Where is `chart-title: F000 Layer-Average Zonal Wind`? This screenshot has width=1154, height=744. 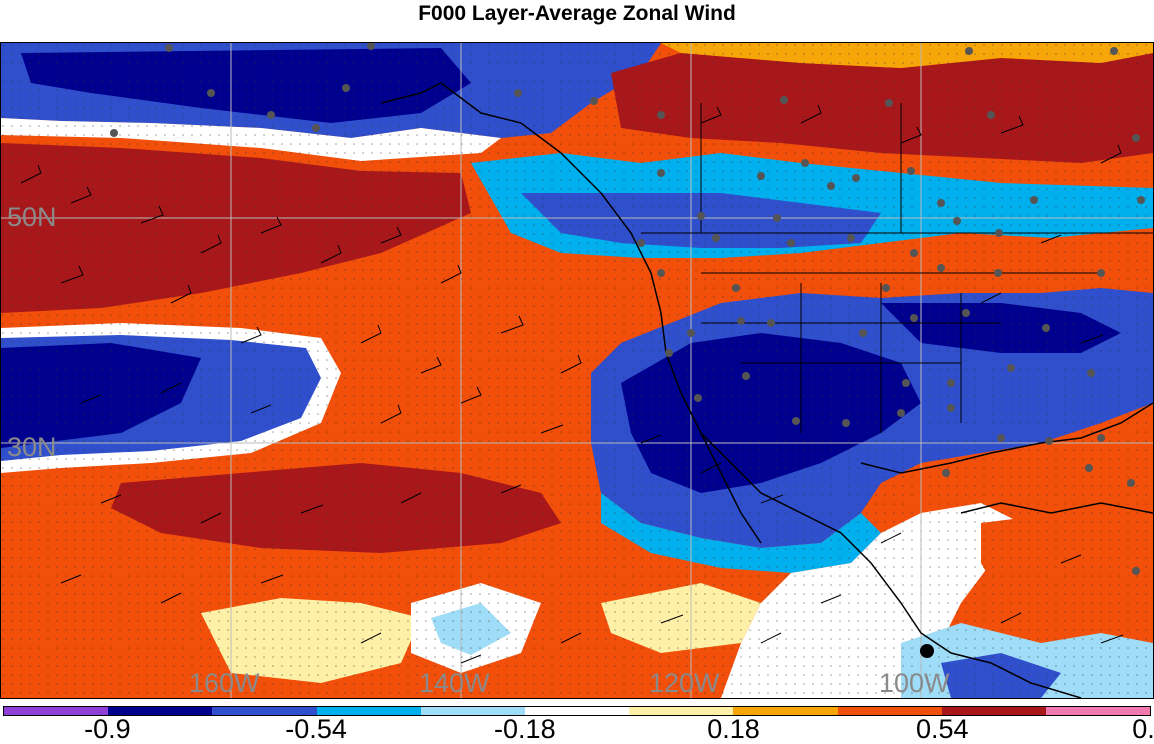
chart-title: F000 Layer-Average Zonal Wind is located at coordinates (577, 13).